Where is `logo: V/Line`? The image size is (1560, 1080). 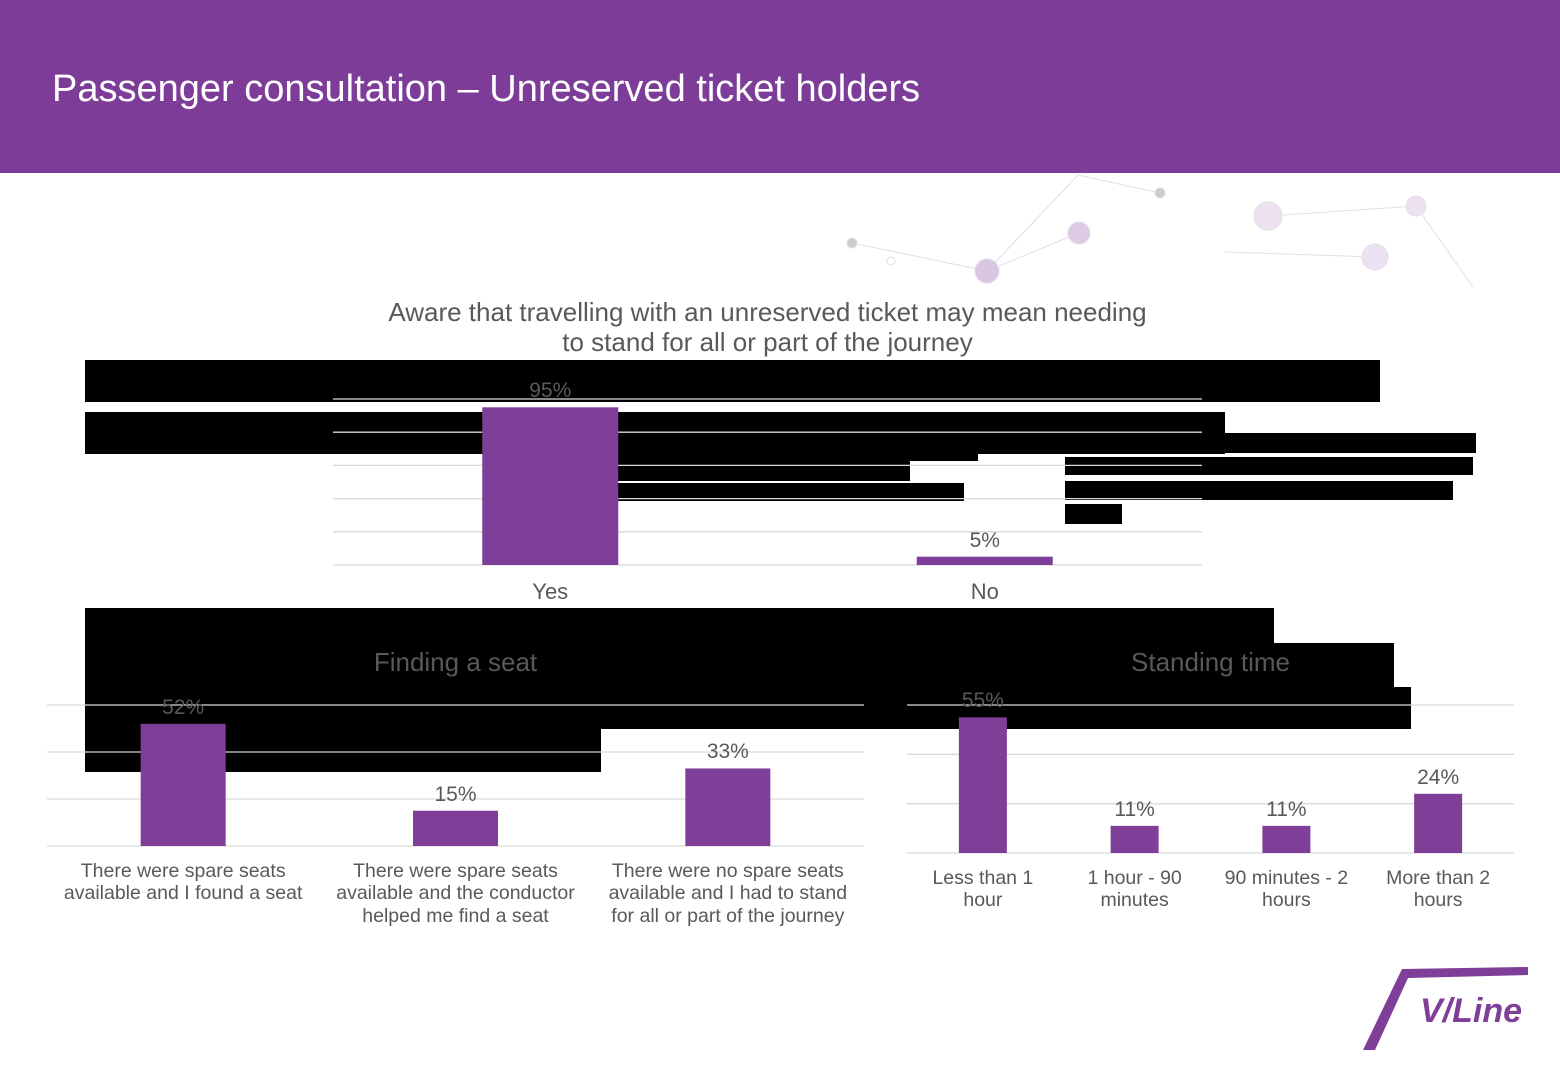 logo: V/Line is located at coordinates (1471, 1011).